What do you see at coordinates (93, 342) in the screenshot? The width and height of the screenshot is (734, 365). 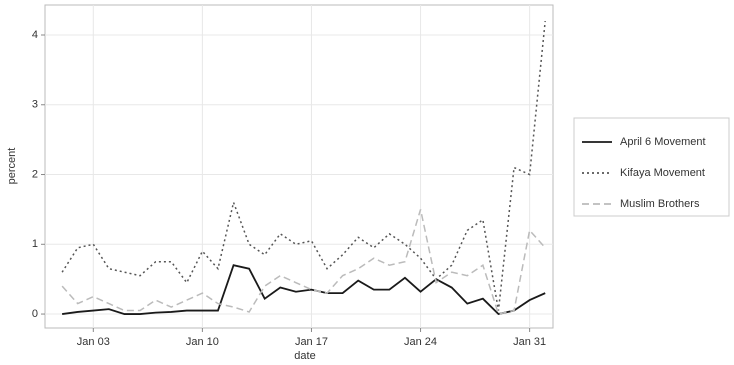 I see `x-tick-label: Jan 03` at bounding box center [93, 342].